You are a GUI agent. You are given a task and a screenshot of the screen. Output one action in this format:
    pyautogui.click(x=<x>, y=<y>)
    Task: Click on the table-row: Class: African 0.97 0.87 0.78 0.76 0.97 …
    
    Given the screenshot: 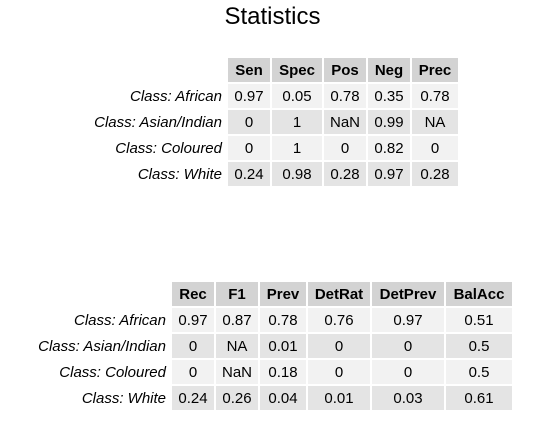 What is the action you would take?
    pyautogui.click(x=257, y=320)
    